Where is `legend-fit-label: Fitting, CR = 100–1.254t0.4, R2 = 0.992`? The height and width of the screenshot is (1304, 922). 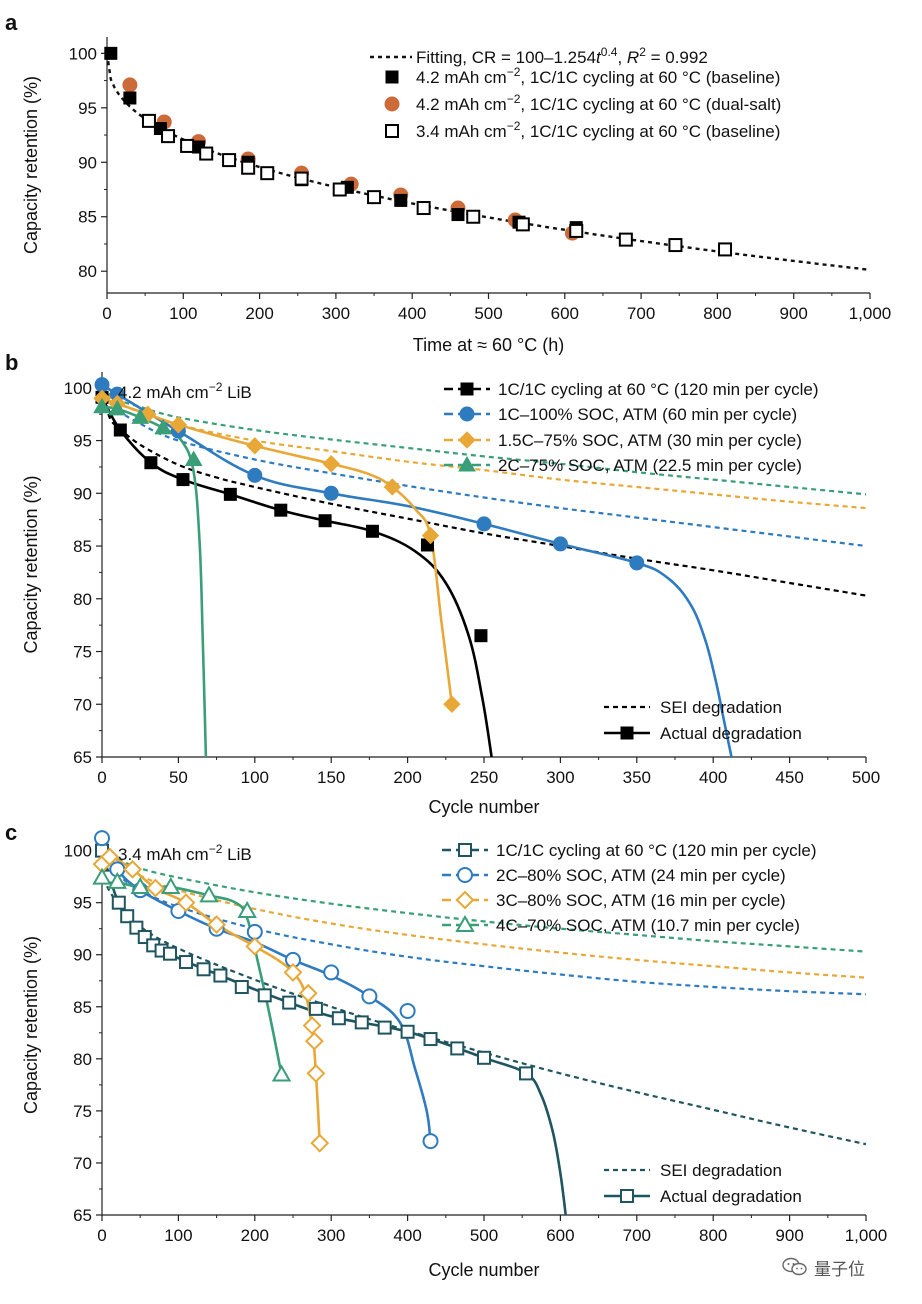
legend-fit-label: Fitting, CR = 100–1.254t0.4, R2 = 0.992 is located at coordinates (562, 56).